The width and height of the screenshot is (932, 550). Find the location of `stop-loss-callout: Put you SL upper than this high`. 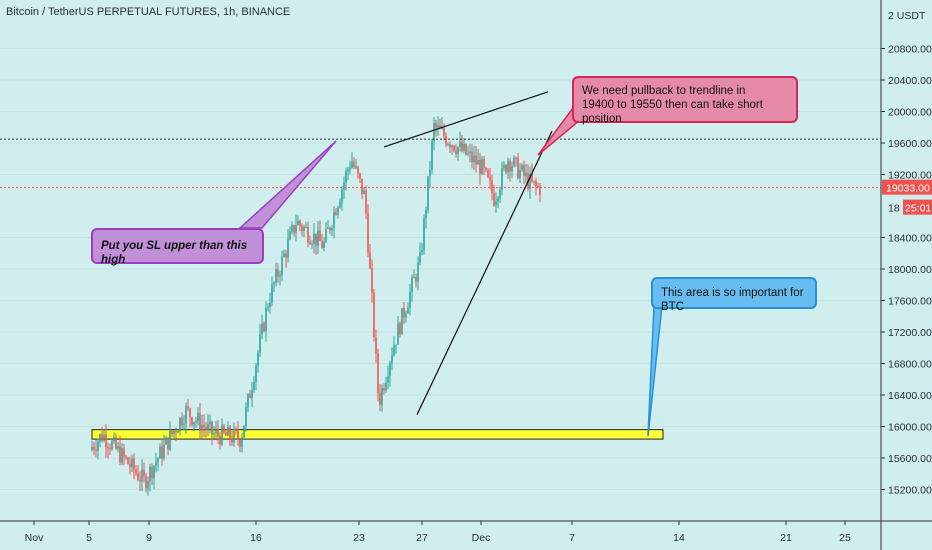

stop-loss-callout: Put you SL upper than this high is located at coordinates (177, 247).